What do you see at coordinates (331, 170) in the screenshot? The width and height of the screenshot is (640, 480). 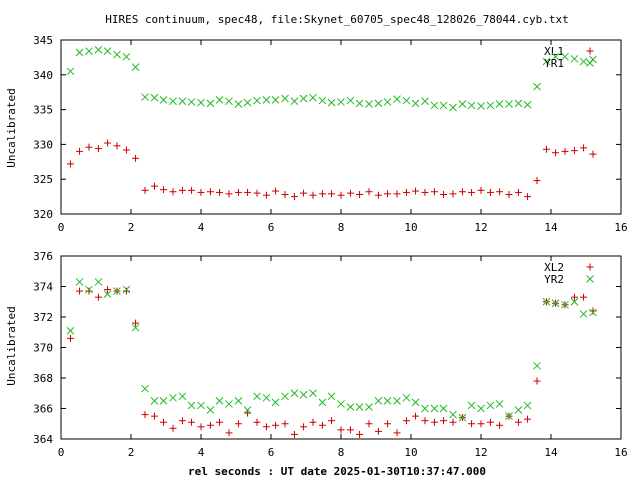 I see `series-XL1` at bounding box center [331, 170].